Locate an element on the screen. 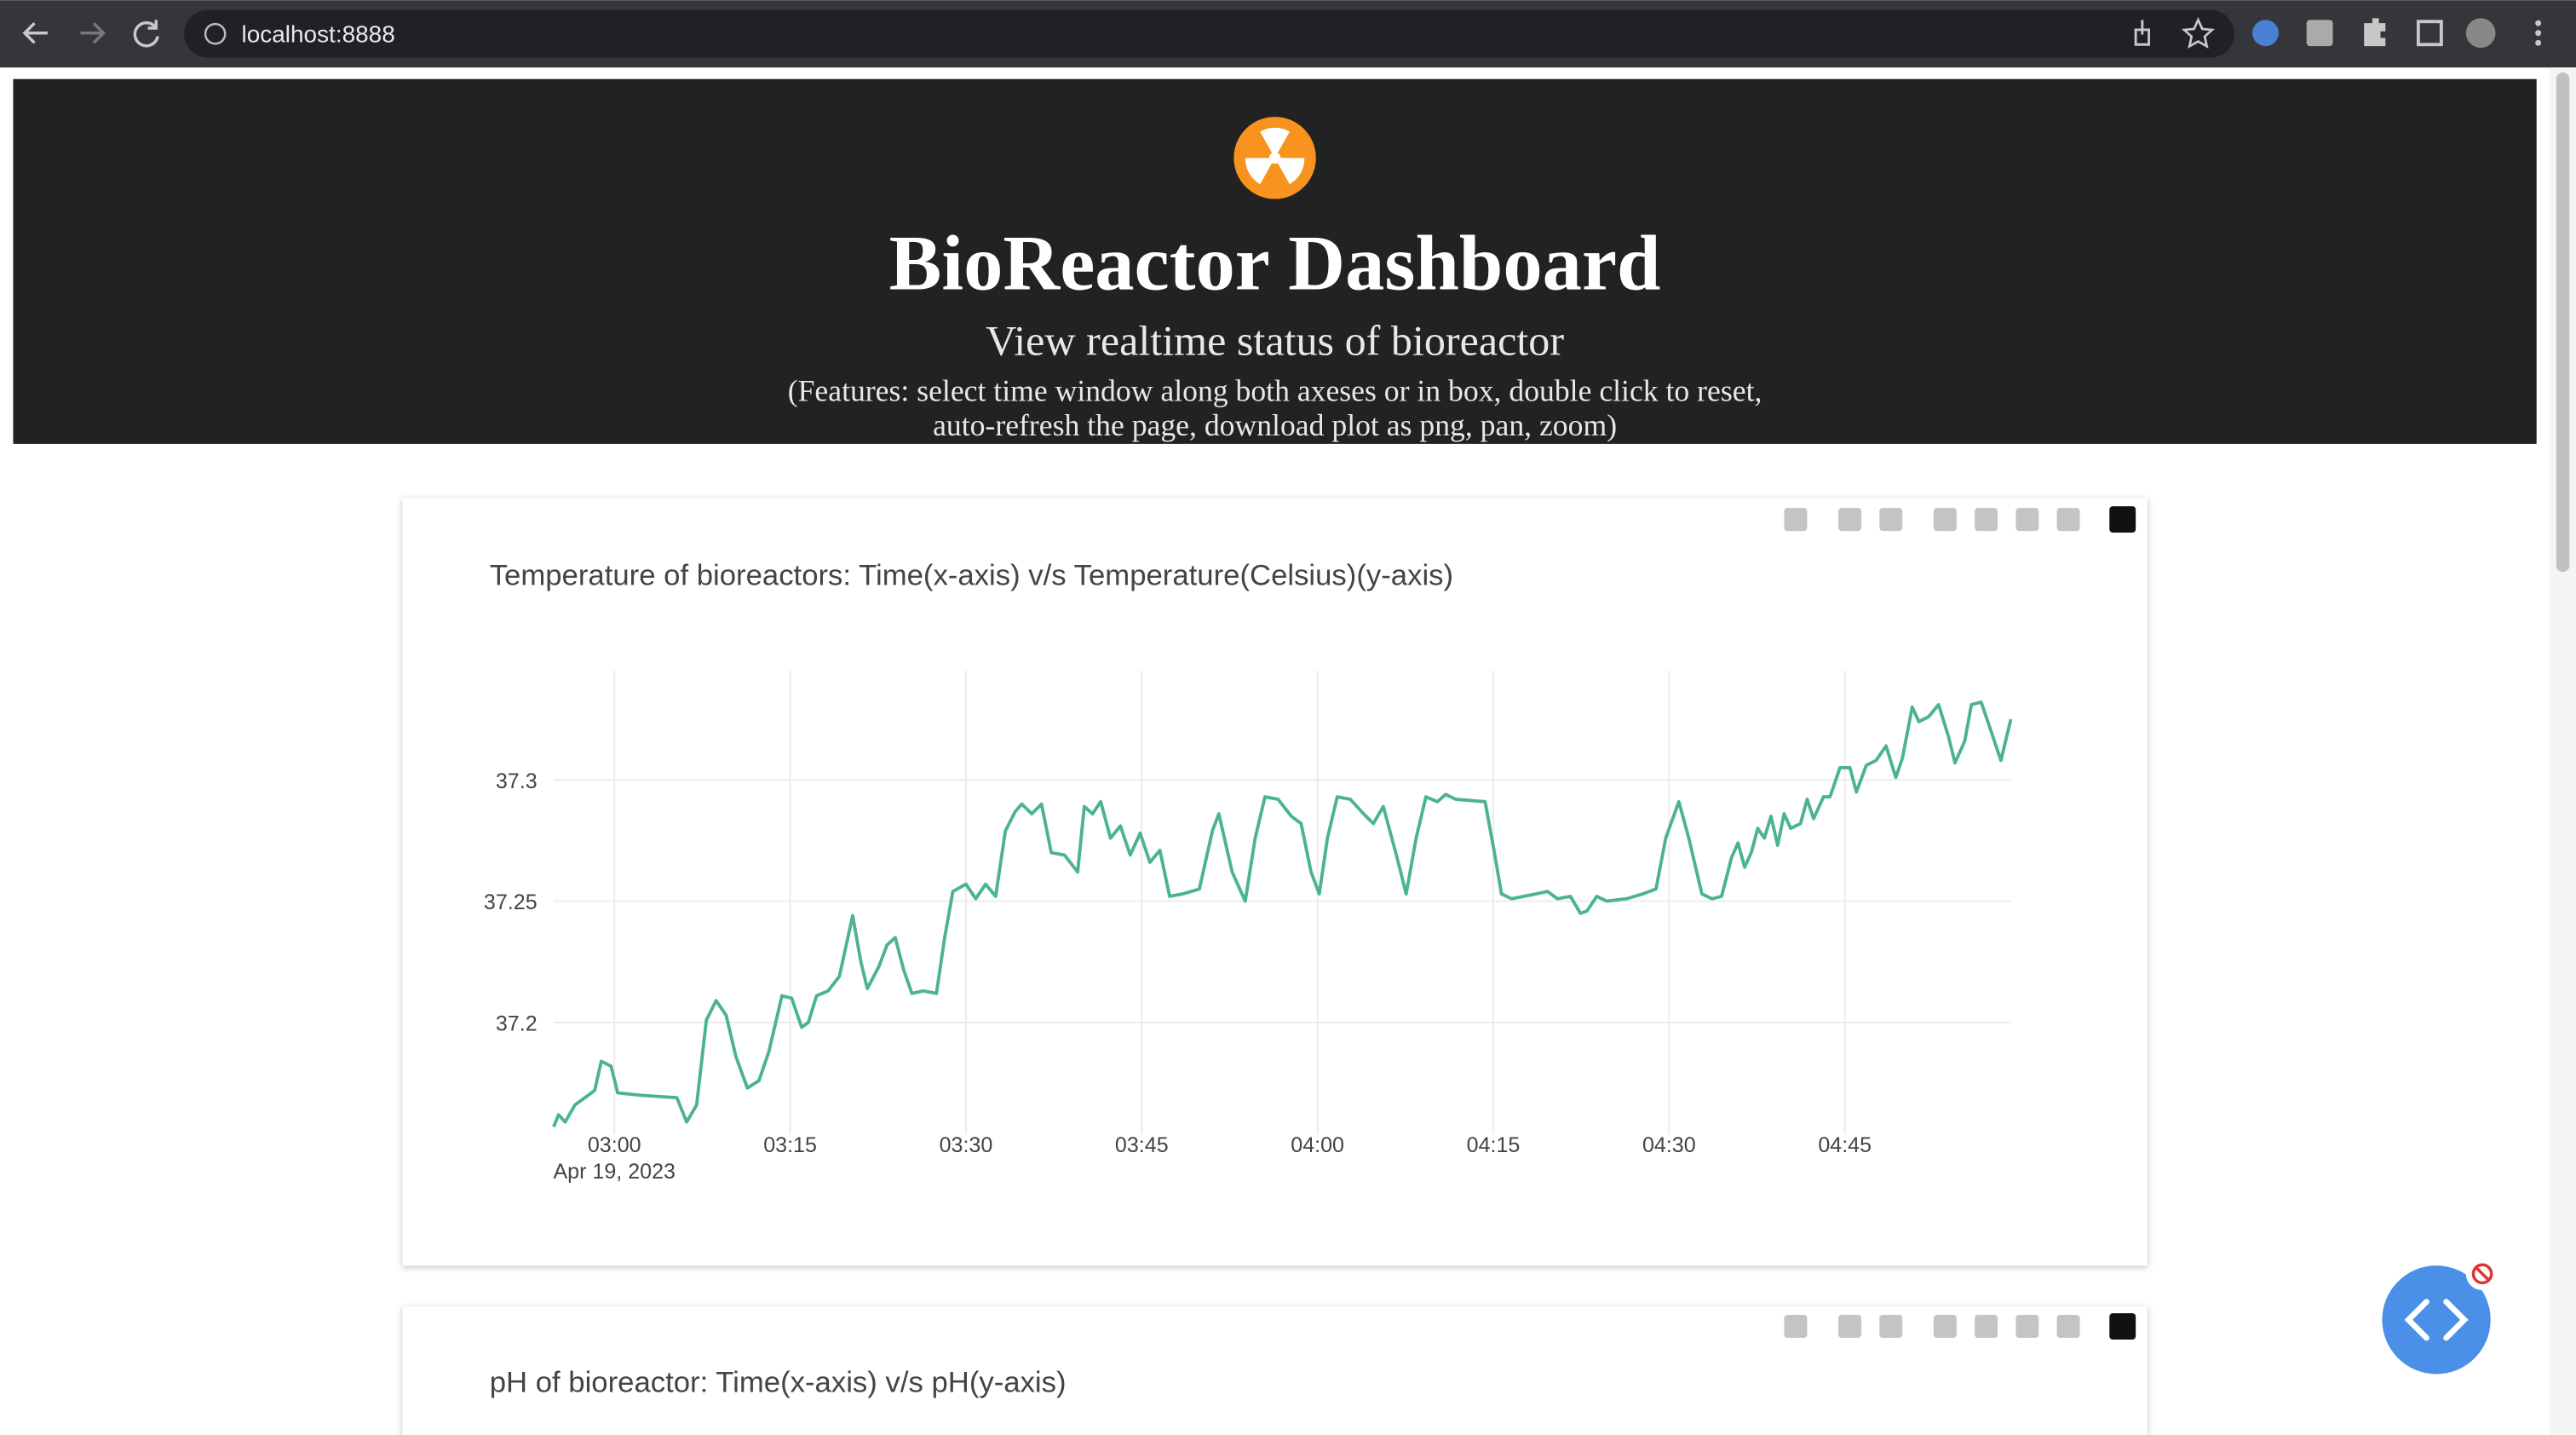 This screenshot has width=2576, height=1435. address-bar is located at coordinates (1209, 33).